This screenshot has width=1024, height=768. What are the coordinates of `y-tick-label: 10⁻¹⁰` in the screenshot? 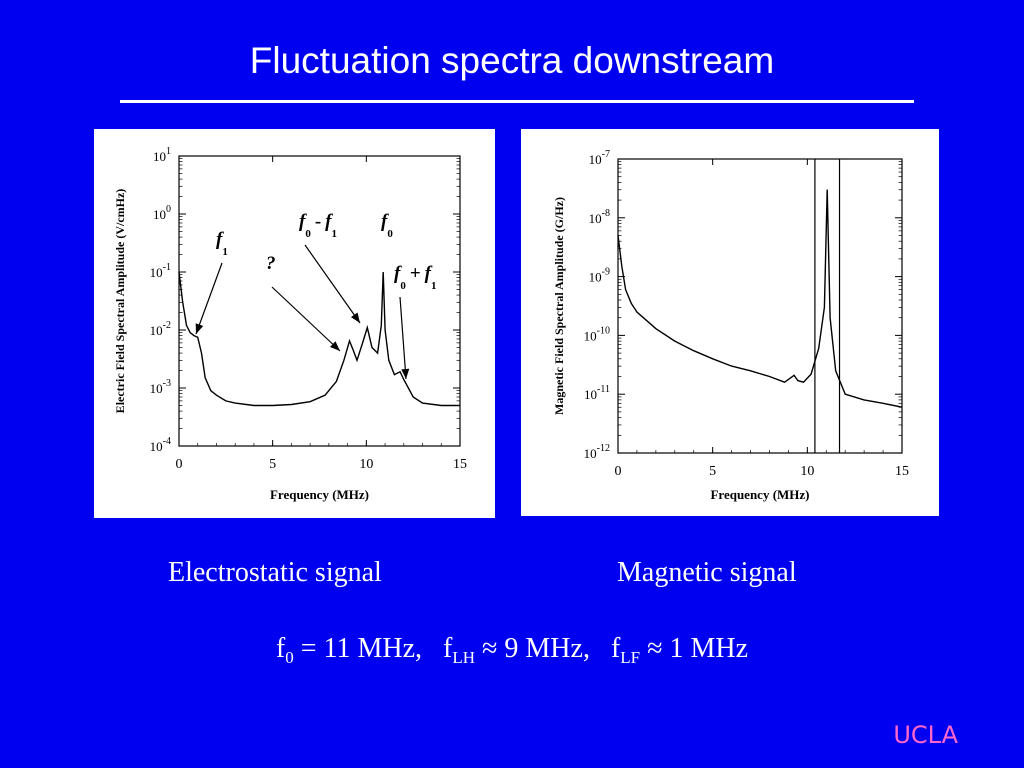 It's located at (597, 334).